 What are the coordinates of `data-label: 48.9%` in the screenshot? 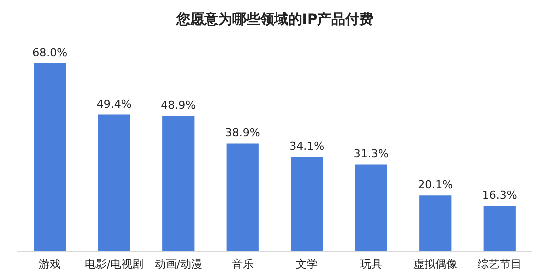 It's located at (178, 105).